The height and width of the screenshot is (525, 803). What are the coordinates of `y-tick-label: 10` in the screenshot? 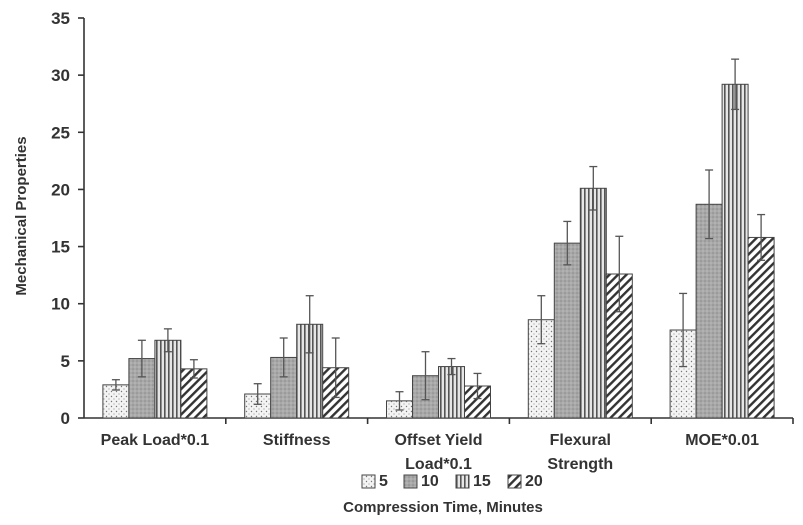 It's located at (60, 304).